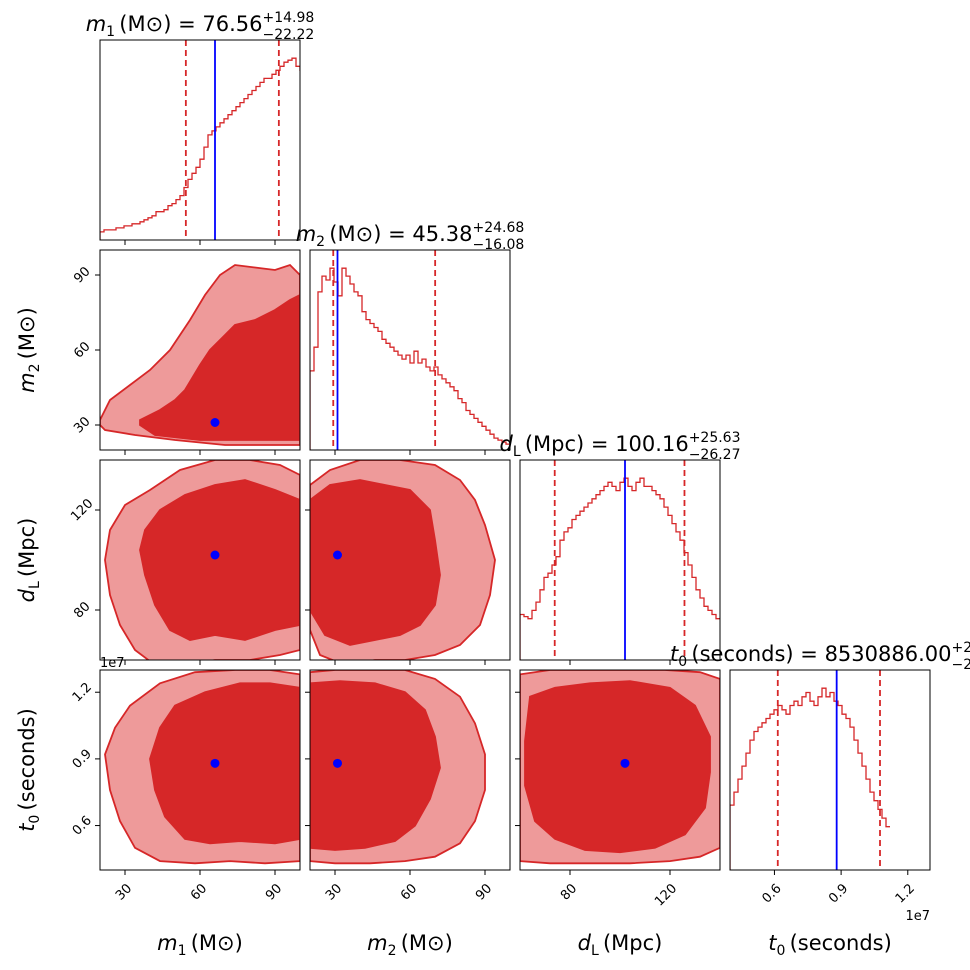  What do you see at coordinates (507, 444) in the screenshot?
I see `title-symbol: d` at bounding box center [507, 444].